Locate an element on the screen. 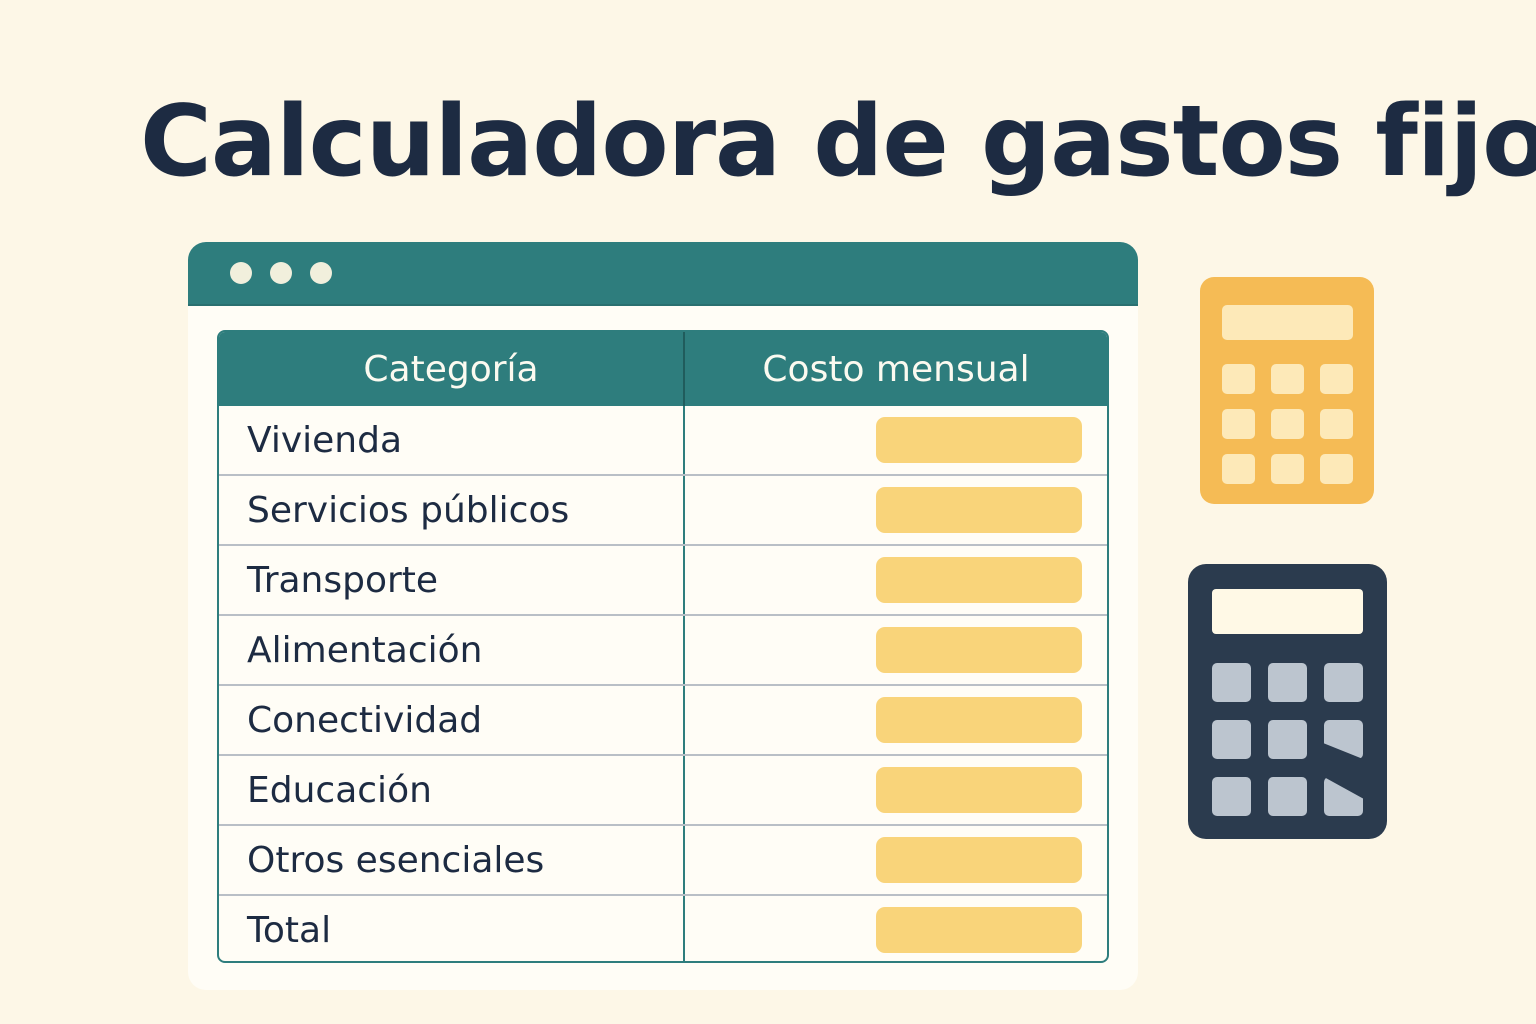 This screenshot has height=1024, width=1536. cost-input-vivienda is located at coordinates (979, 440).